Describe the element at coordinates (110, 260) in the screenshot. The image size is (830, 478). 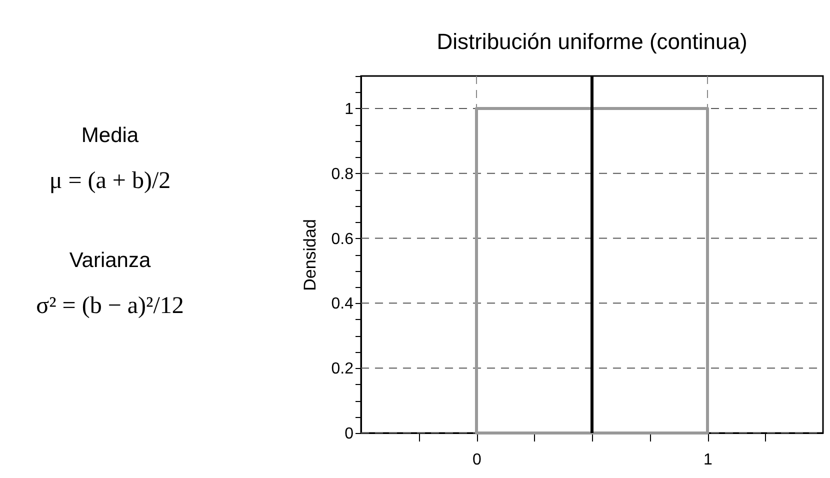
I see `text: Varianza` at that location.